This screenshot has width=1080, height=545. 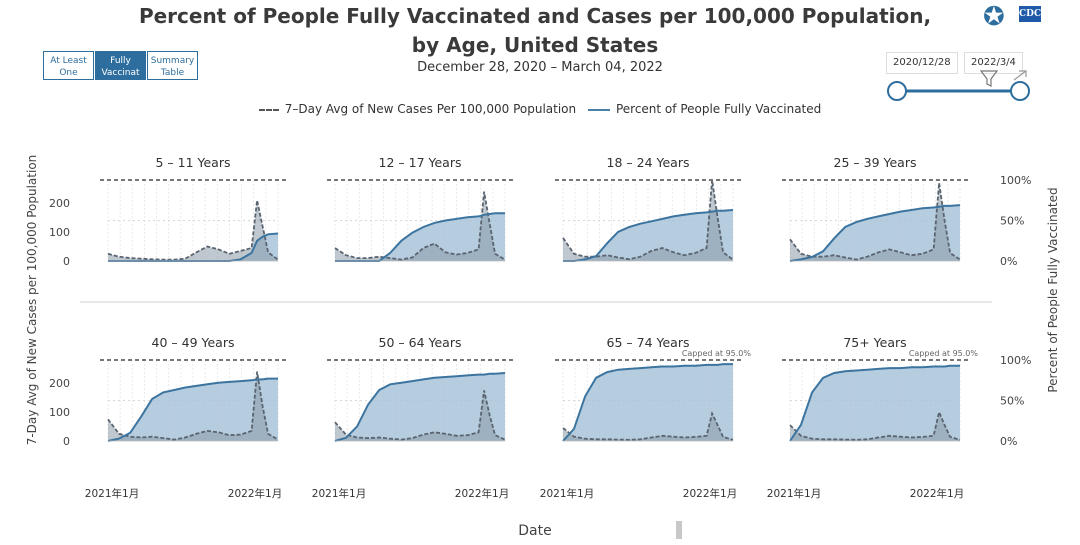 I want to click on scrollbar-thumb, so click(x=679, y=530).